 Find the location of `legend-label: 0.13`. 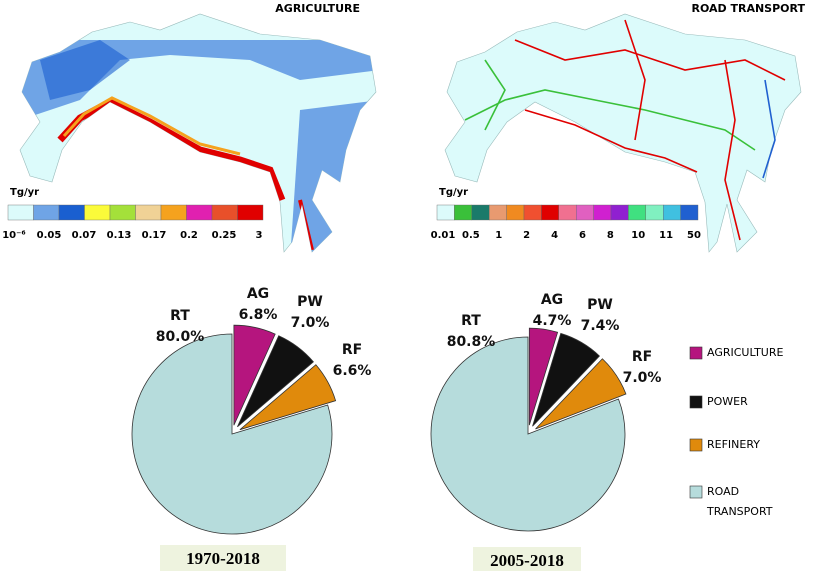

legend-label: 0.13 is located at coordinates (119, 235).